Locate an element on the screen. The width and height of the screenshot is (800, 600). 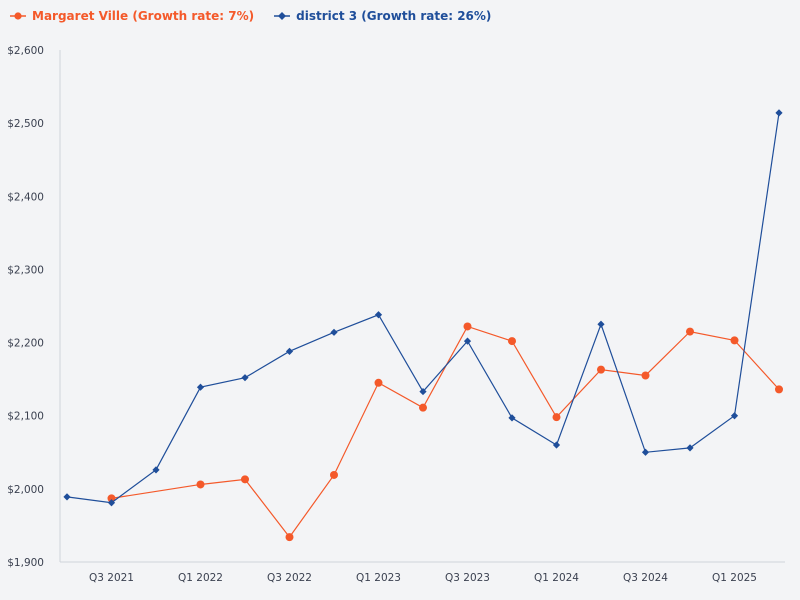
x-tick-label: Q3 2022 is located at coordinates (289, 578).